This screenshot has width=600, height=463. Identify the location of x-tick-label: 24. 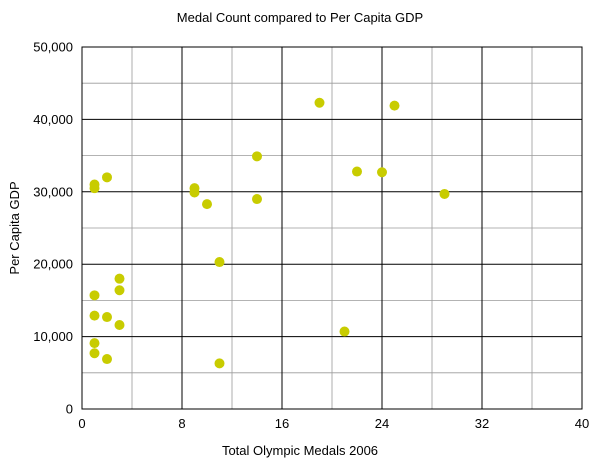
(382, 423).